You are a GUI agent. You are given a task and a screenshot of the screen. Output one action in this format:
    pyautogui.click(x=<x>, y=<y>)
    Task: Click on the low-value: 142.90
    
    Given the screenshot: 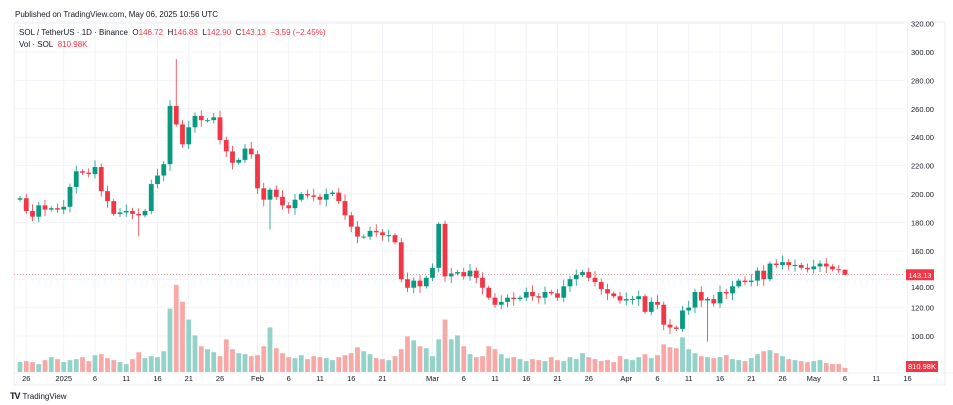 What is the action you would take?
    pyautogui.click(x=219, y=32)
    